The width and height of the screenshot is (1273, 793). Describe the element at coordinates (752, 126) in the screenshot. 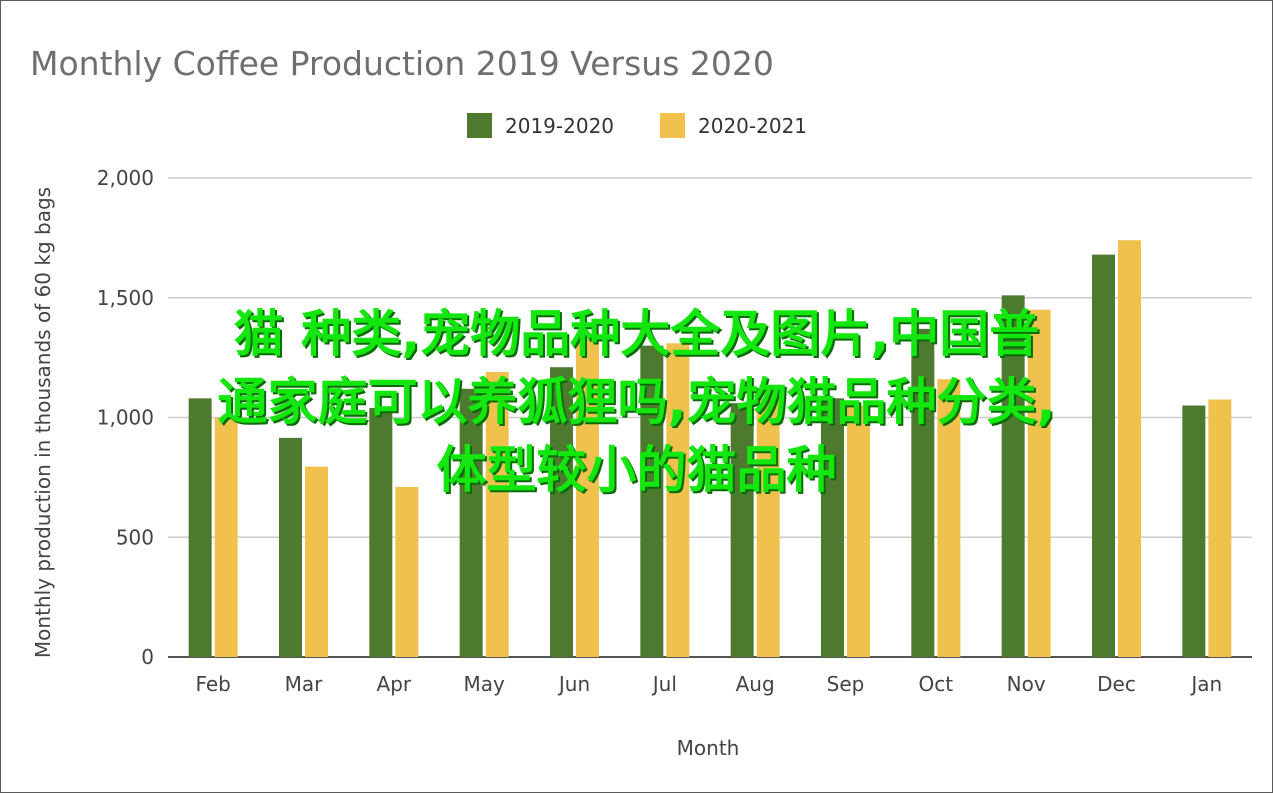

I see `legend-label: 2020-2021` at that location.